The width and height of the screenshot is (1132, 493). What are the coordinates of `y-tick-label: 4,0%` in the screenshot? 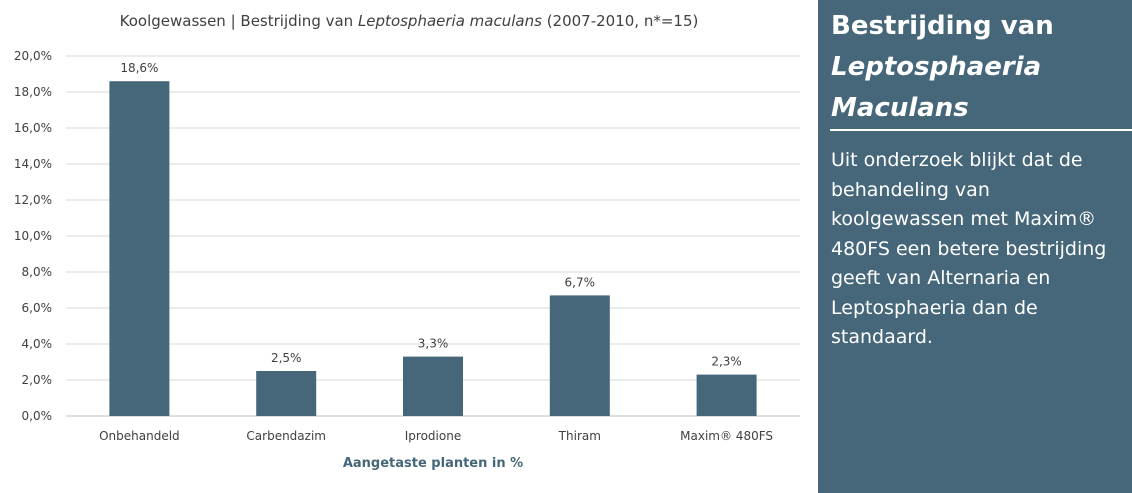 It's located at (37, 344).